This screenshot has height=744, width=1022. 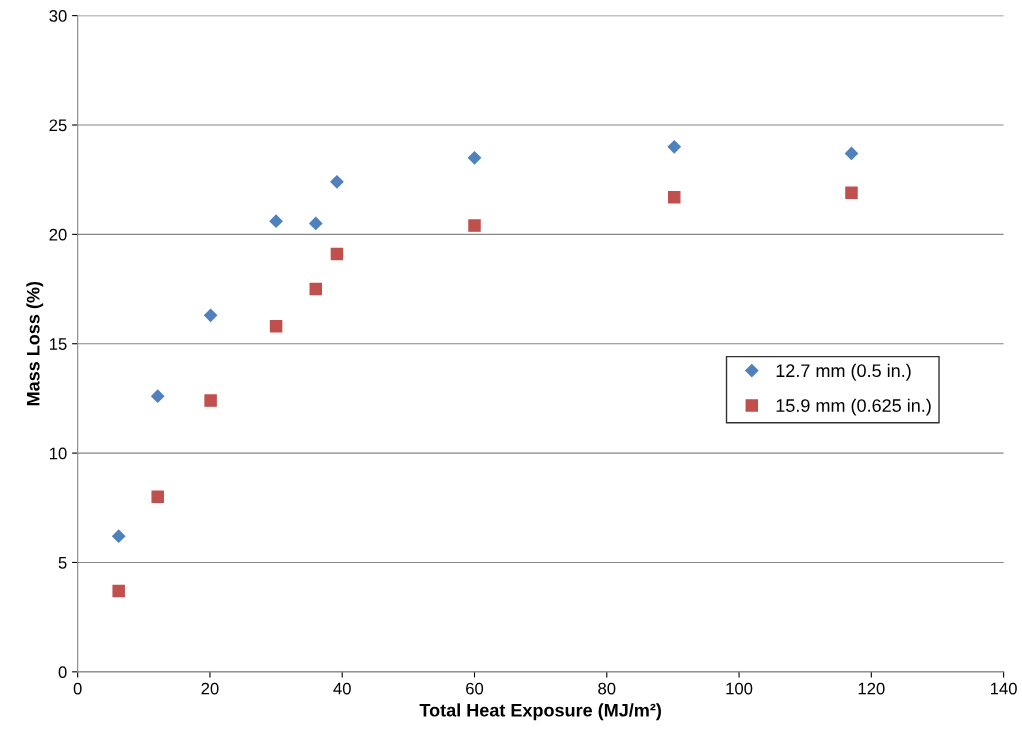 What do you see at coordinates (342, 688) in the screenshot?
I see `x-tick-label: 40` at bounding box center [342, 688].